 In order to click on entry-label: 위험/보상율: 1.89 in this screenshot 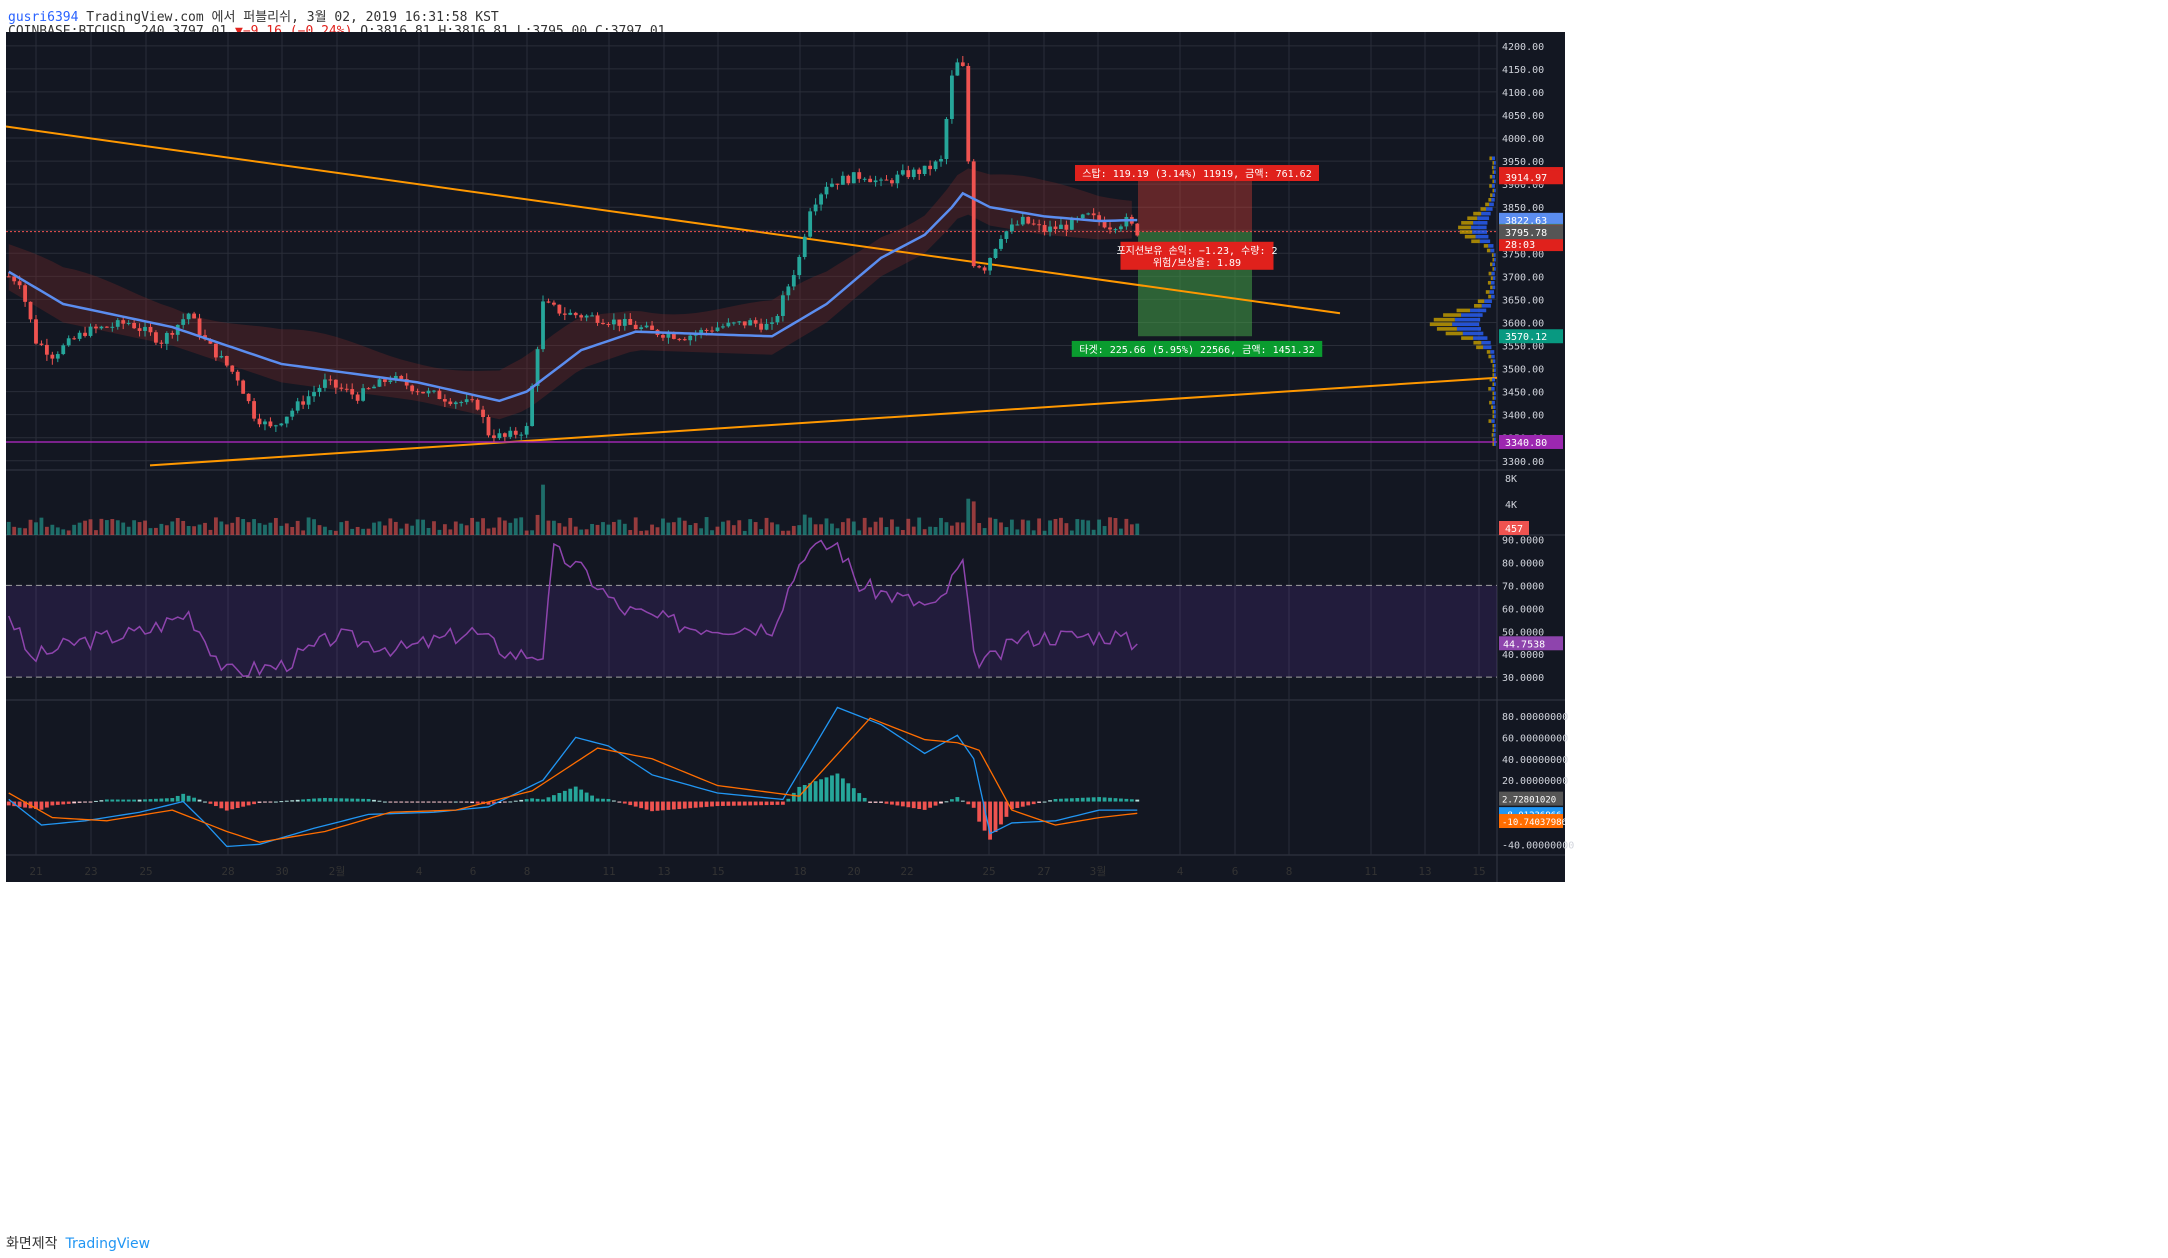, I will do `click(1197, 262)`.